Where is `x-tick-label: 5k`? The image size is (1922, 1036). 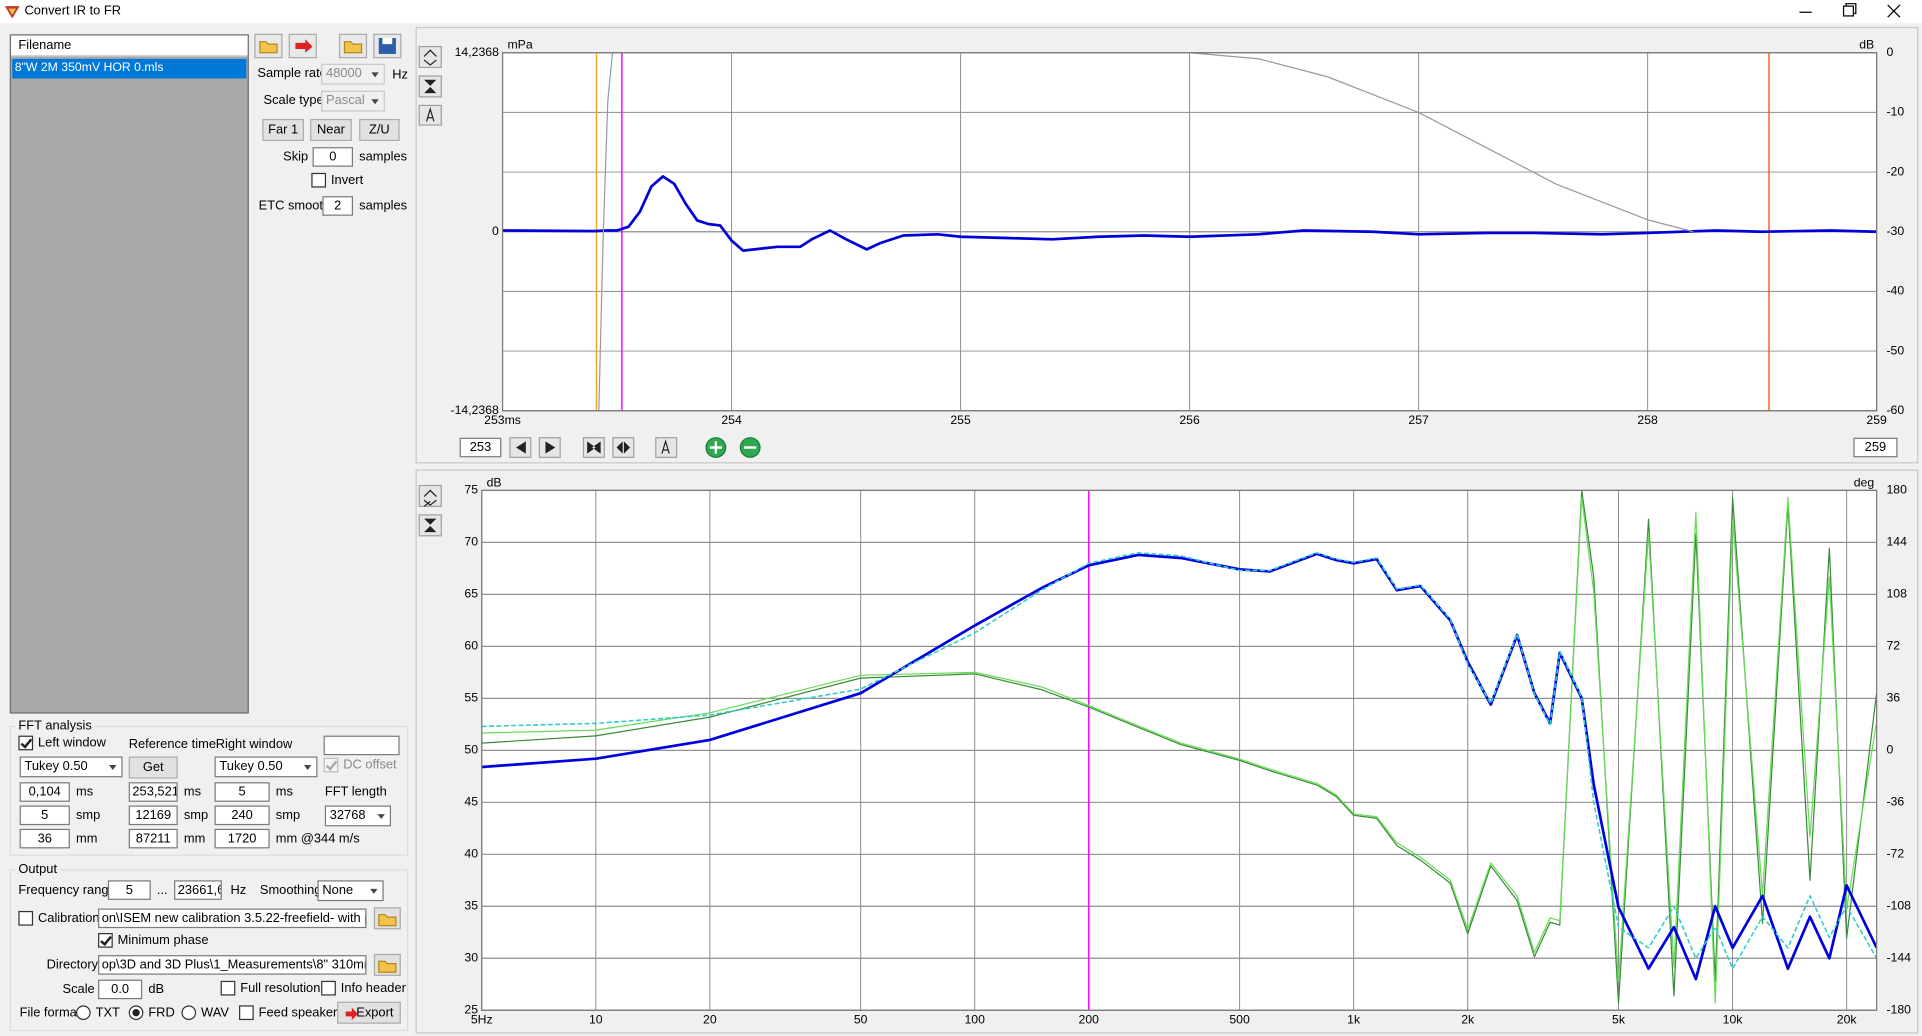 x-tick-label: 5k is located at coordinates (1619, 1019).